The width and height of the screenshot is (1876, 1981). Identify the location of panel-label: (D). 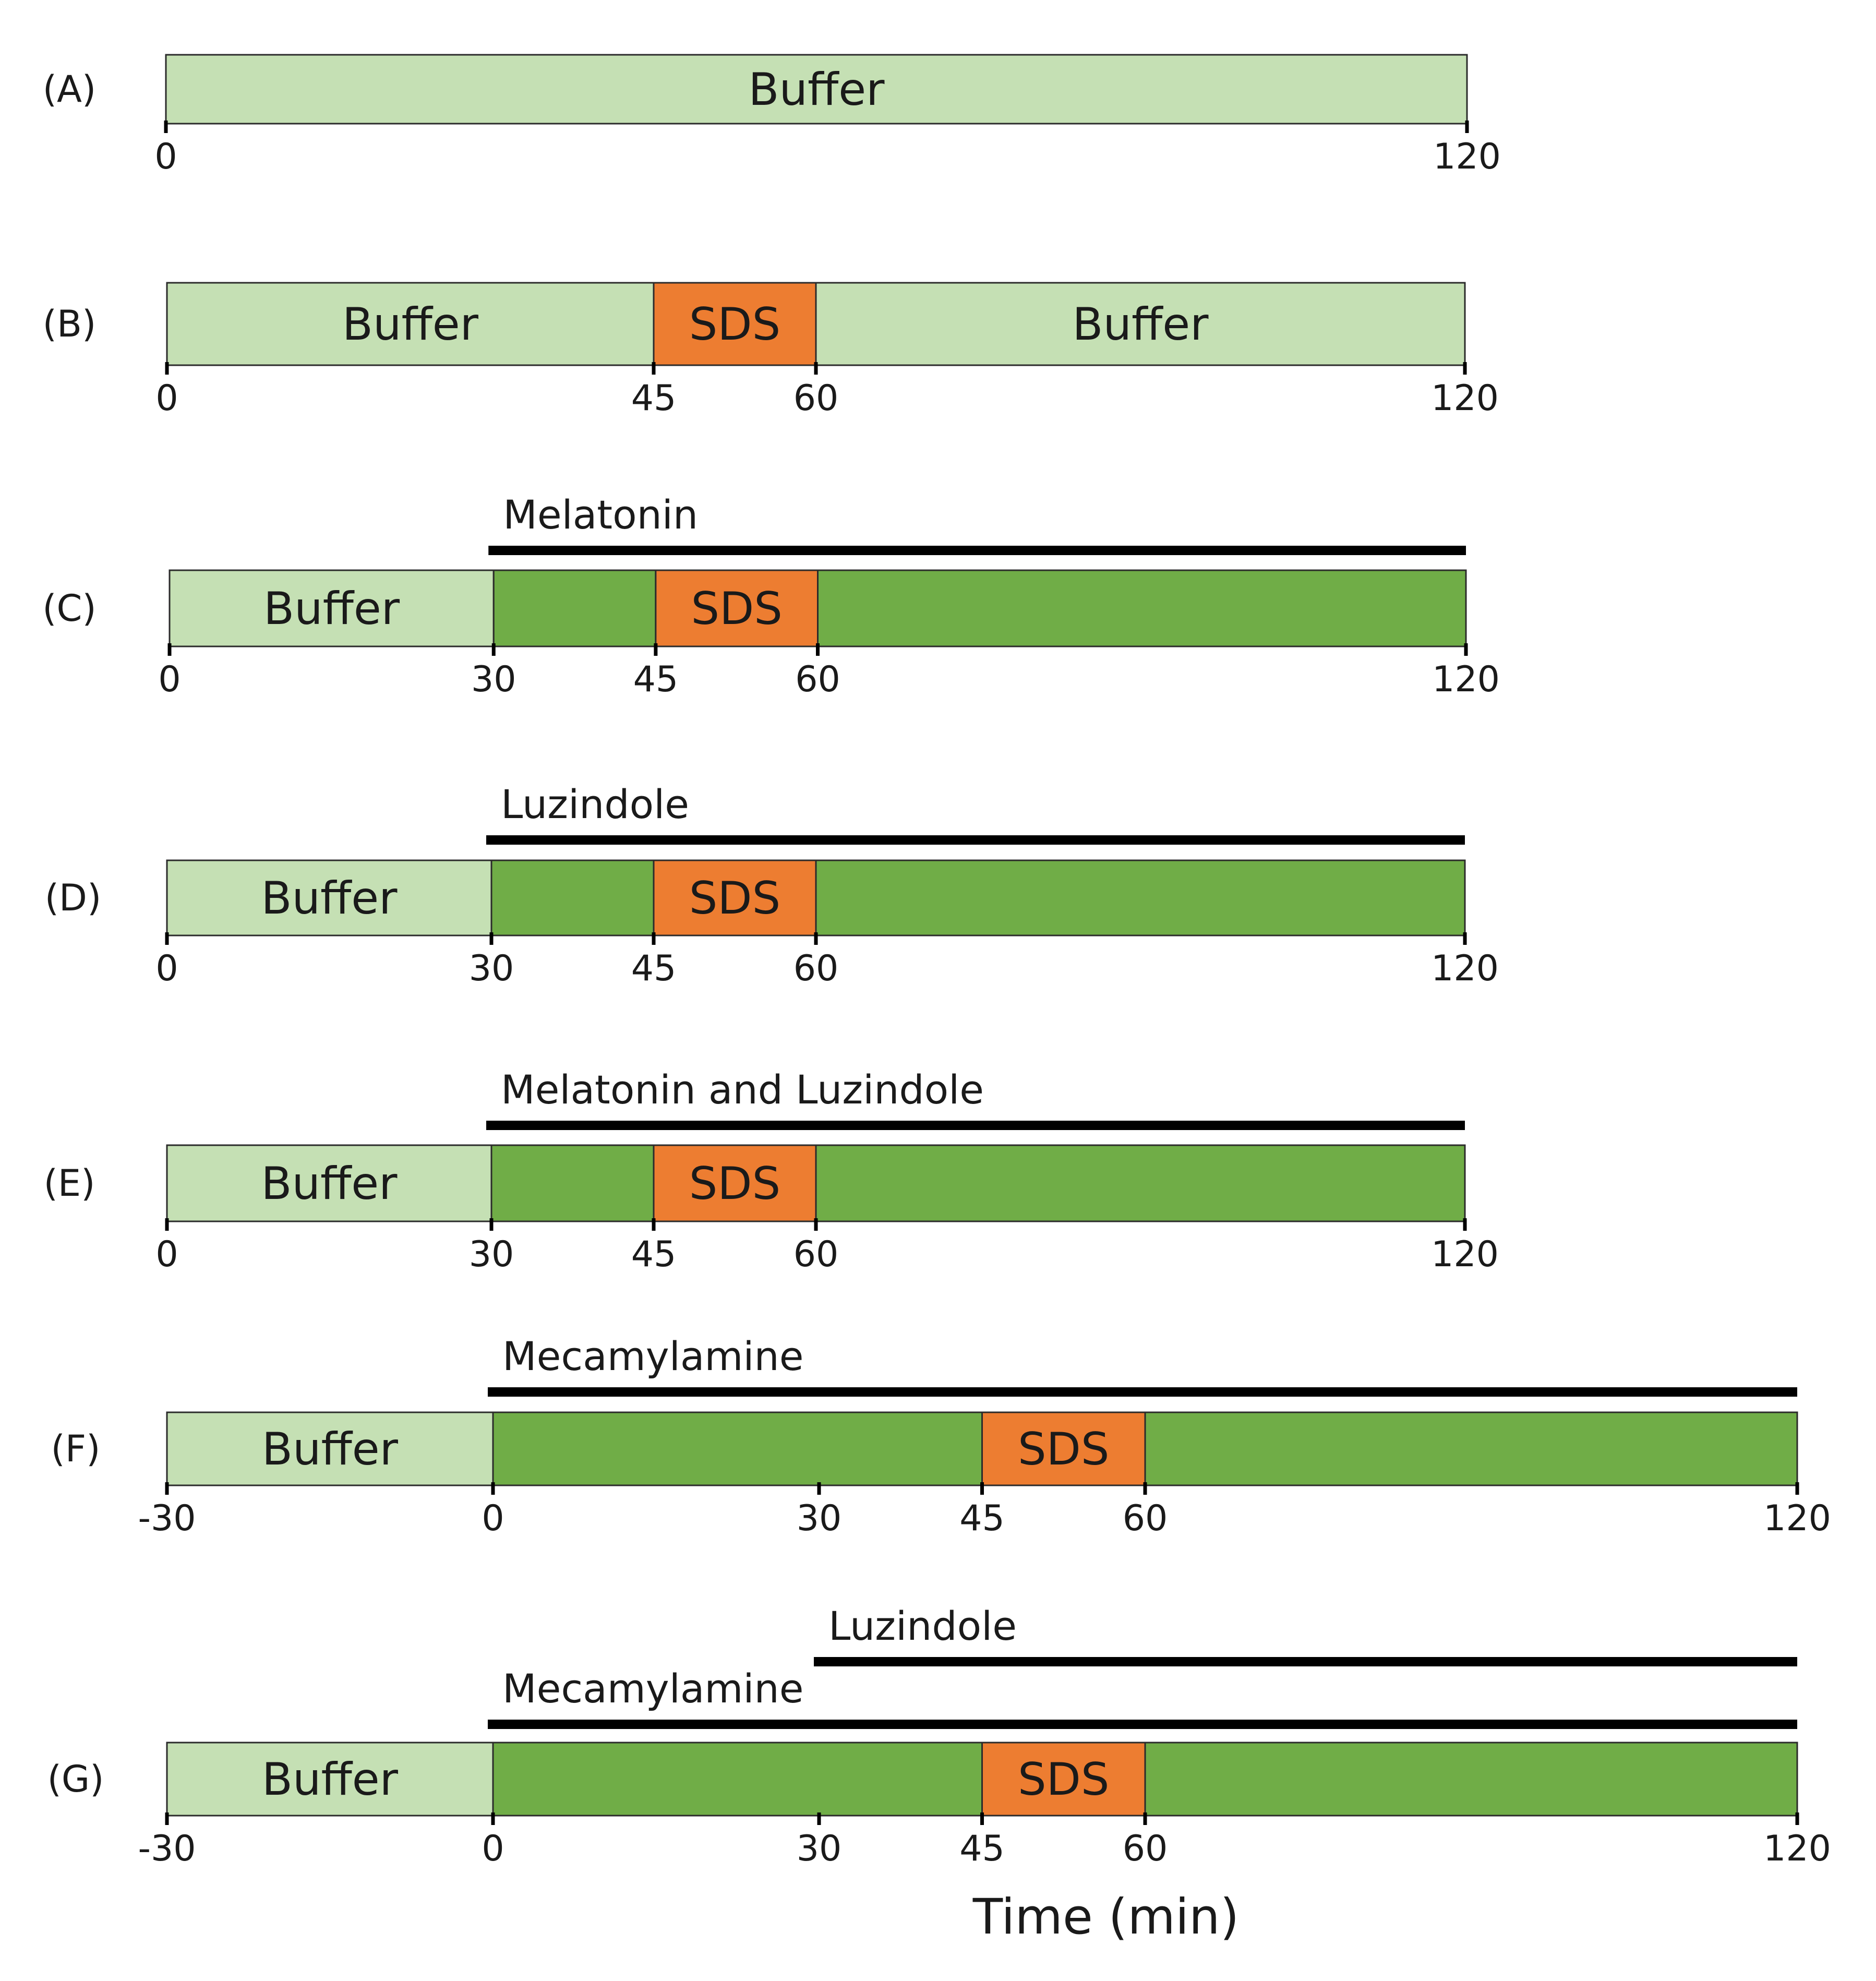
(74, 898).